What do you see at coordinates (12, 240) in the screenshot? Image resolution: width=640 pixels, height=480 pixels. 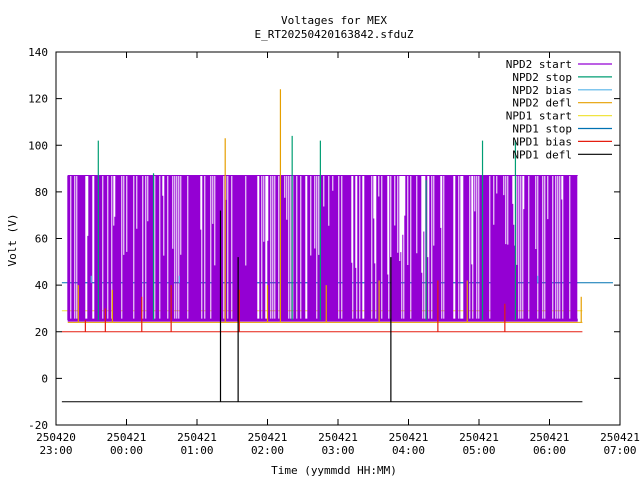 I see `y-axis-label: Volt (V)` at bounding box center [12, 240].